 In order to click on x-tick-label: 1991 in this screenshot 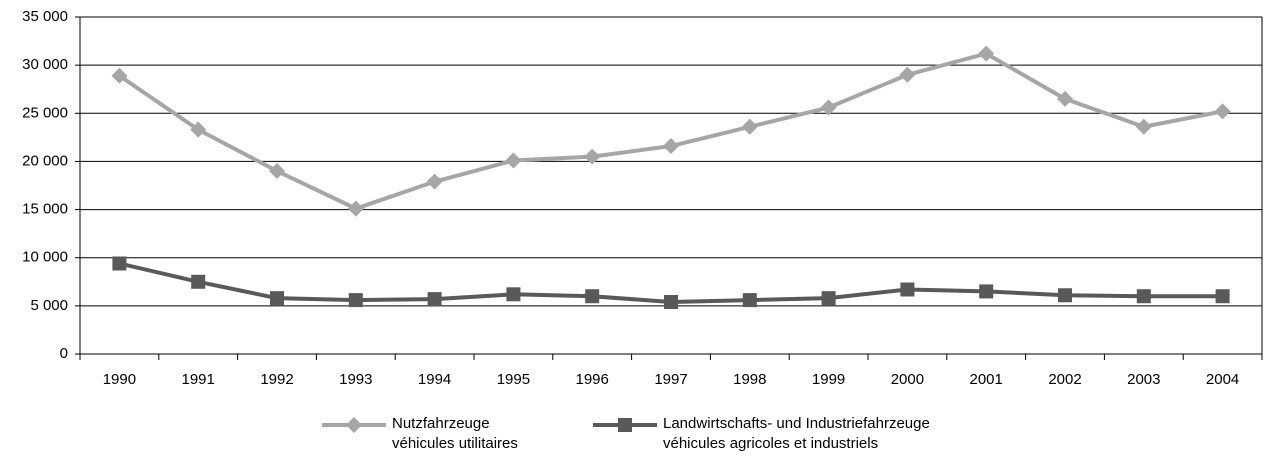, I will do `click(198, 379)`.